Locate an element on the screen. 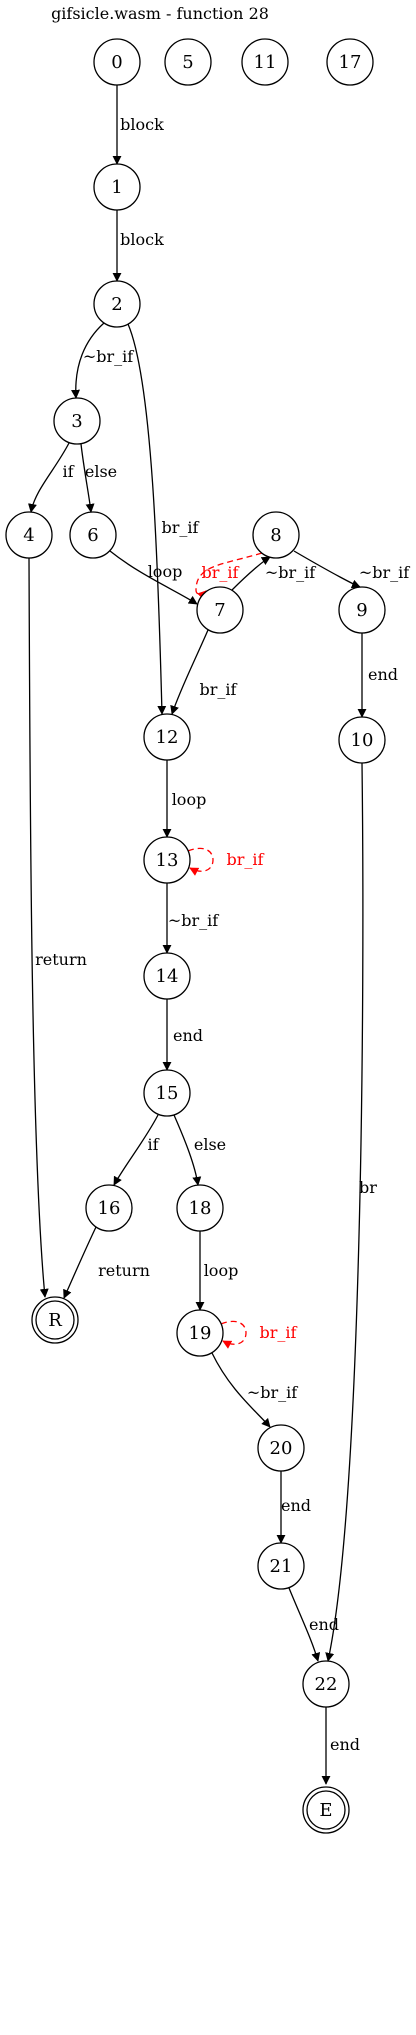 This screenshot has height=2035, width=416. edge-label: return is located at coordinates (124, 1270).